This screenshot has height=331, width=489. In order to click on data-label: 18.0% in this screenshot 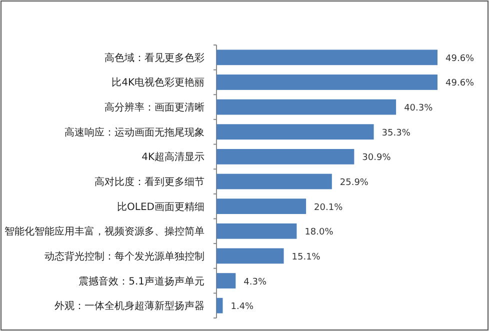, I will do `click(319, 233)`.